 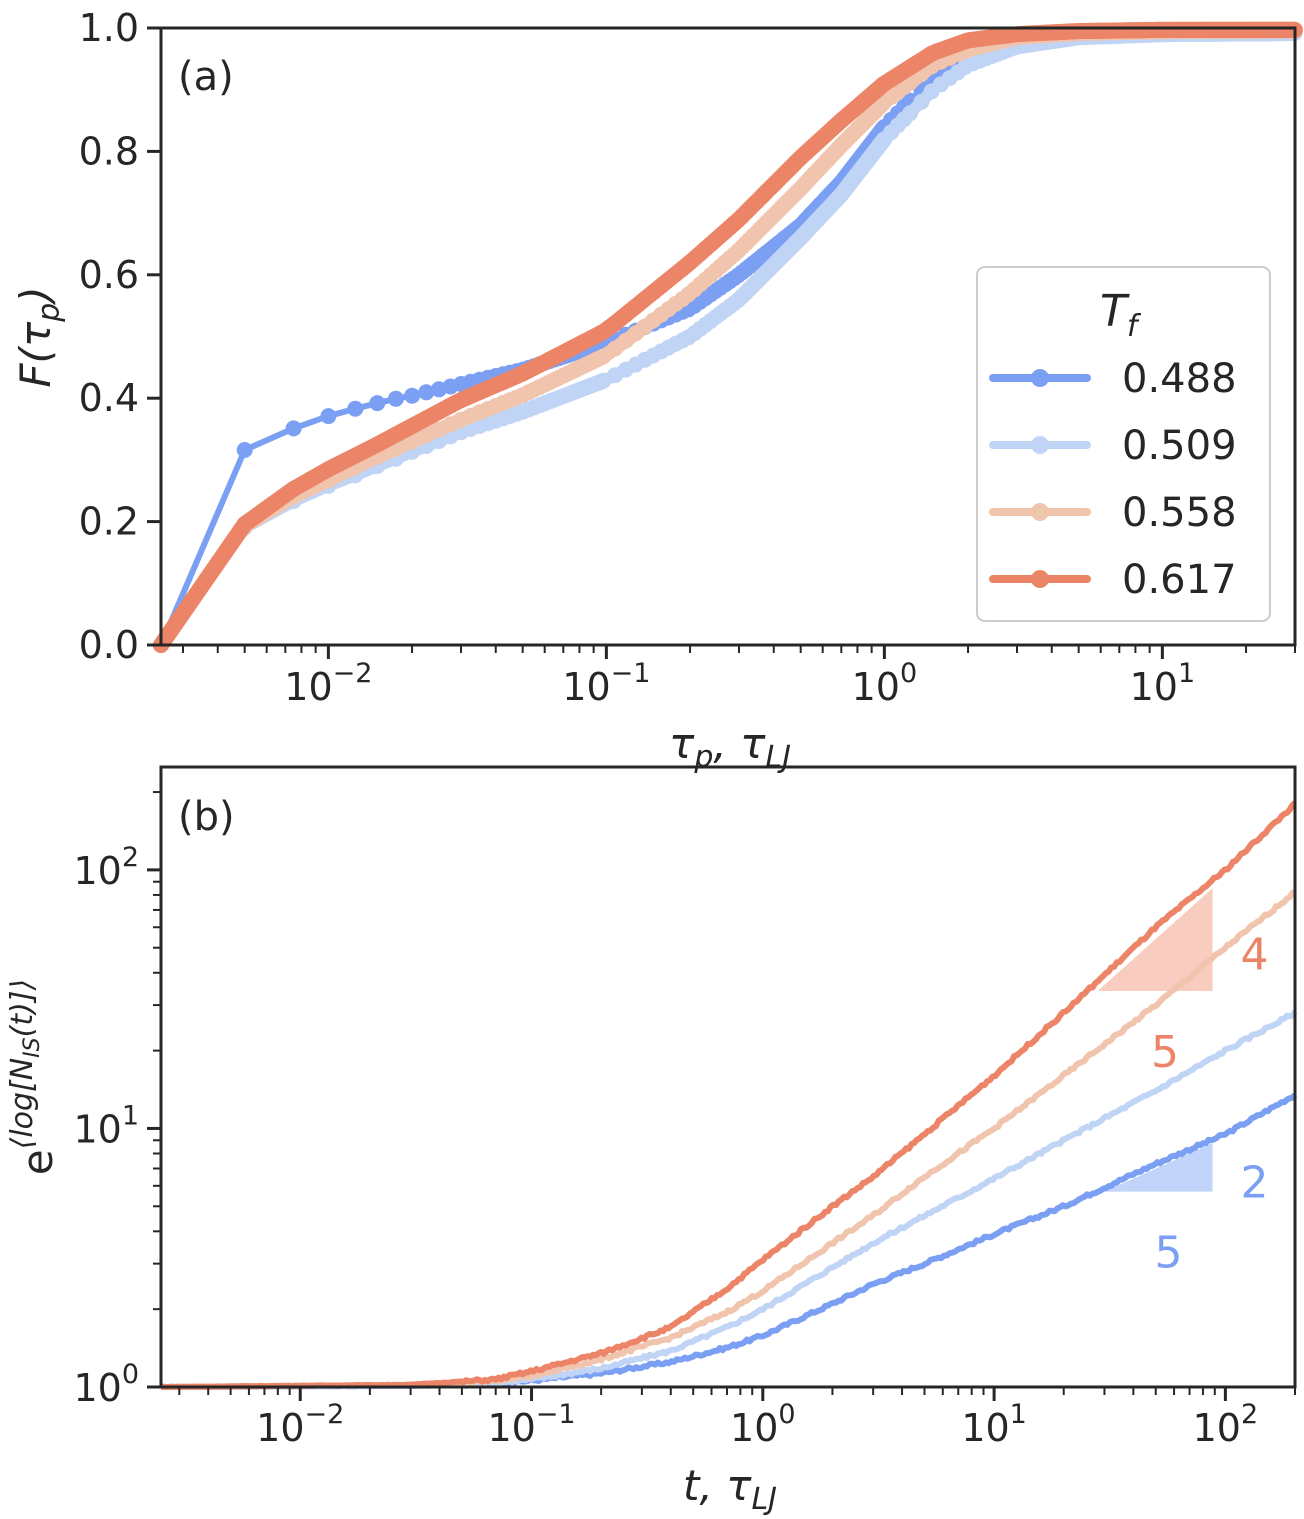 I want to click on x-tick-label: 10², so click(x=1226, y=1424).